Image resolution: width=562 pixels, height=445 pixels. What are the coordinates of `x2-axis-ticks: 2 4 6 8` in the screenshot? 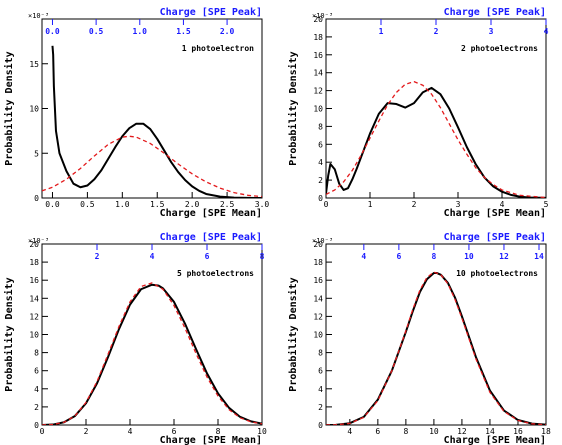 It's located at (180, 252).